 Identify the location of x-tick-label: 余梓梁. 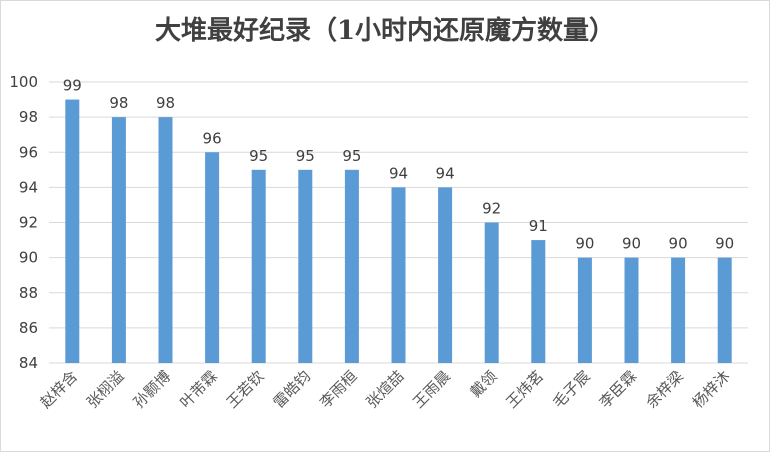
(664, 389).